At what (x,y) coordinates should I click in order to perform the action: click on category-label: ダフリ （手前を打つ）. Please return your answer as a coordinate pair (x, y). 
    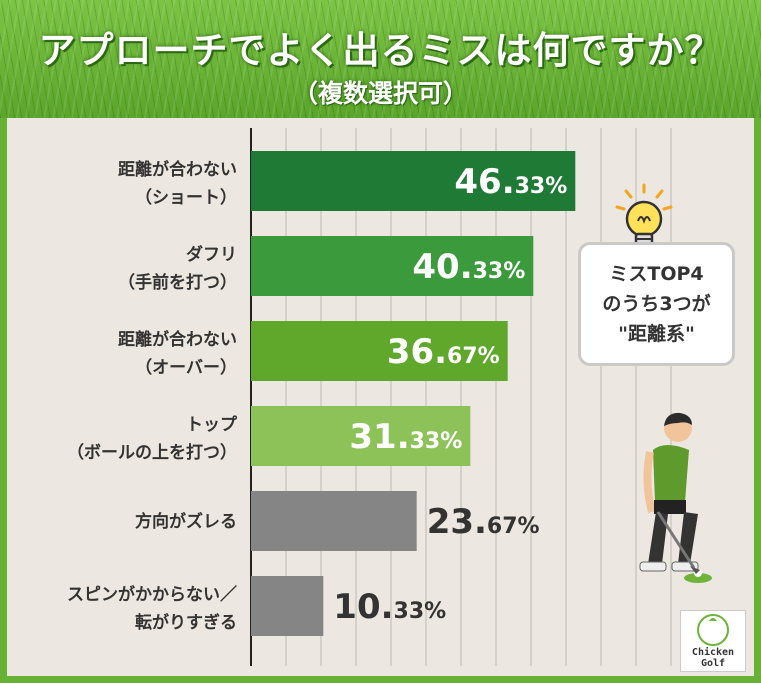
    Looking at the image, I should click on (177, 268).